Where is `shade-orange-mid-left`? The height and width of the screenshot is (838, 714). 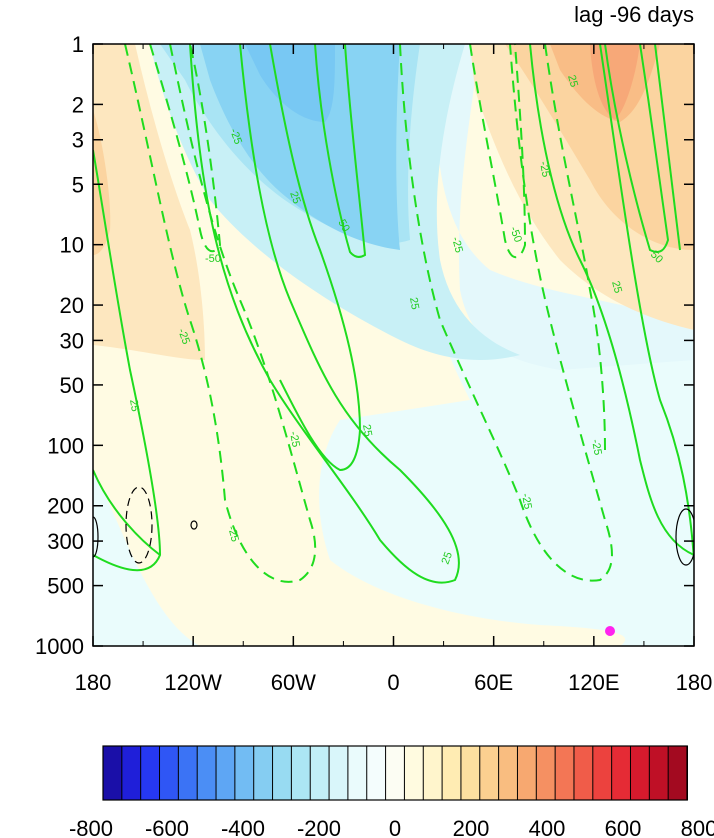 shade-orange-mid-left is located at coordinates (102, 182).